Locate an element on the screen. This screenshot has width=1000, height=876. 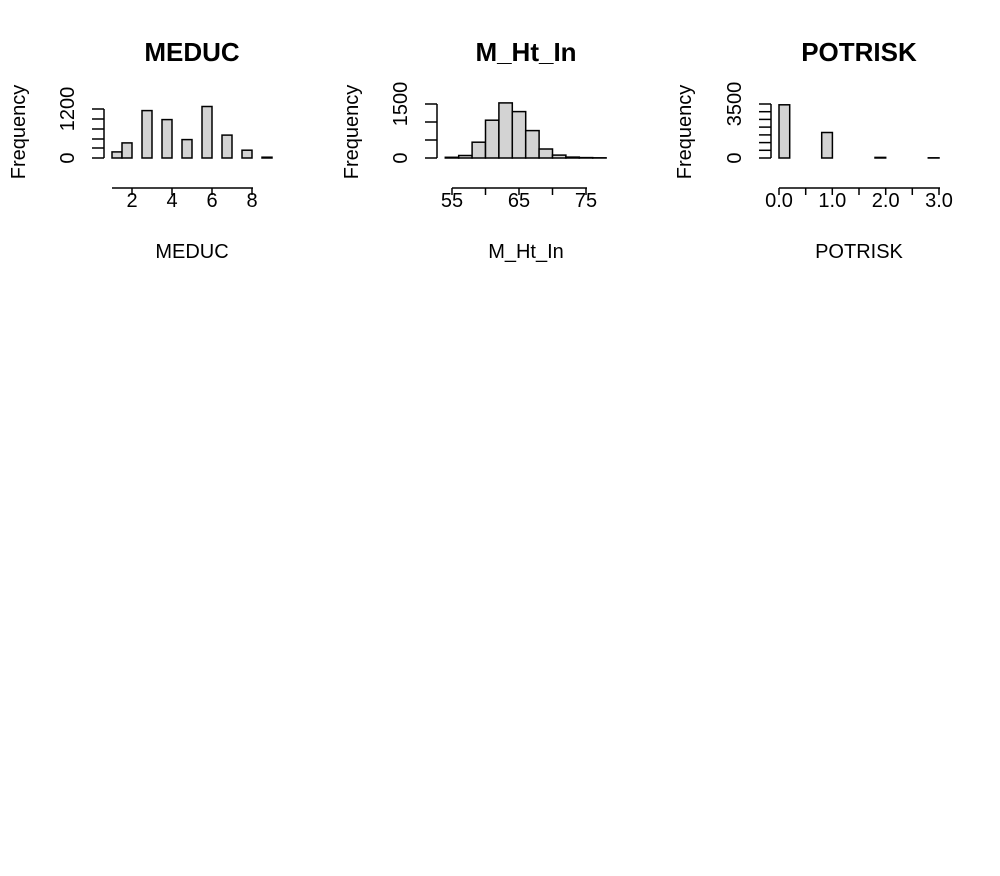
x-tick-label: 0.0 is located at coordinates (779, 201).